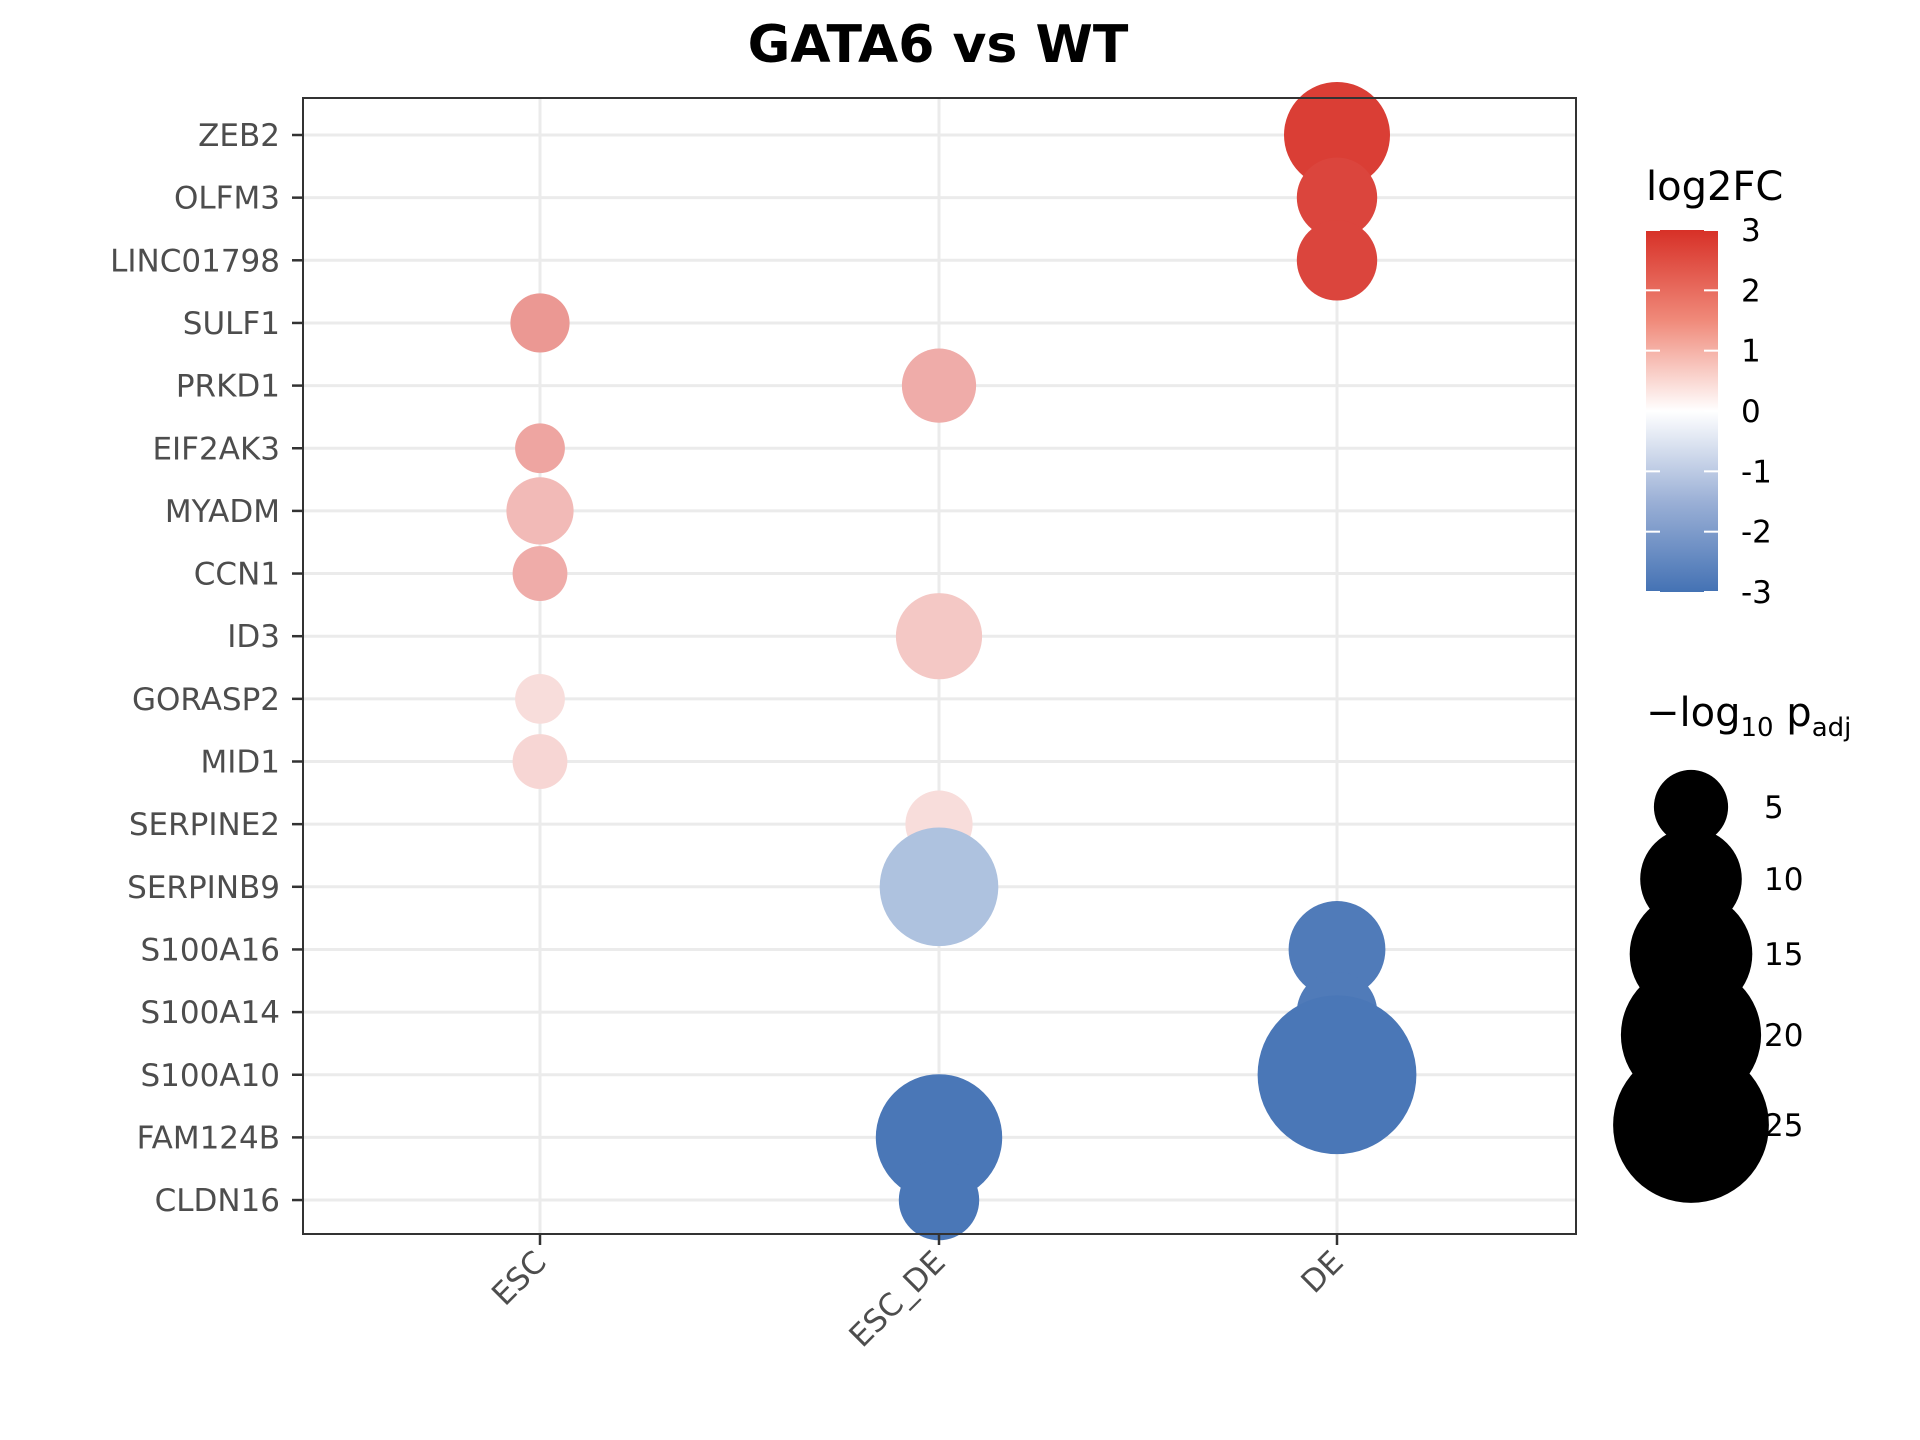 This screenshot has height=1440, width=1920. I want to click on point-s100a16-de, so click(1337, 949).